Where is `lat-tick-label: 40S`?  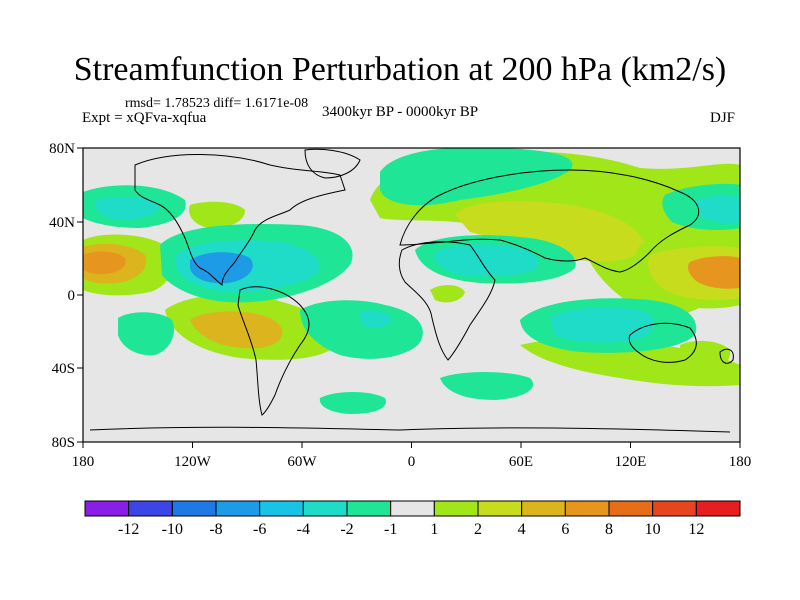 lat-tick-label: 40S is located at coordinates (63, 369).